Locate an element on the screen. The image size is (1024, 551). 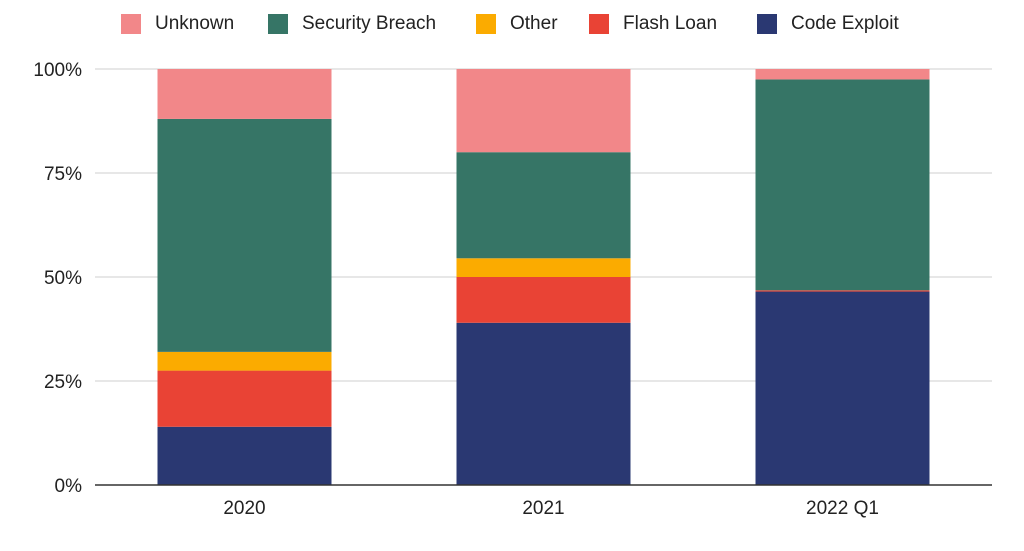
bar-unknown-2022-q1 is located at coordinates (842, 74).